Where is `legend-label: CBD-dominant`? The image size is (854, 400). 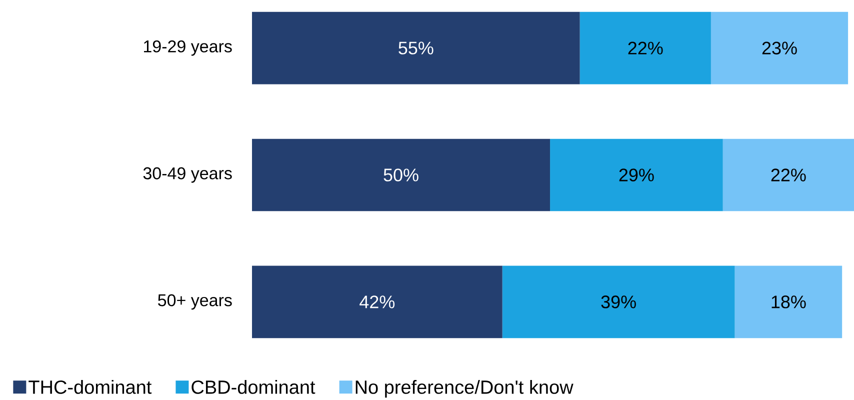 legend-label: CBD-dominant is located at coordinates (254, 387).